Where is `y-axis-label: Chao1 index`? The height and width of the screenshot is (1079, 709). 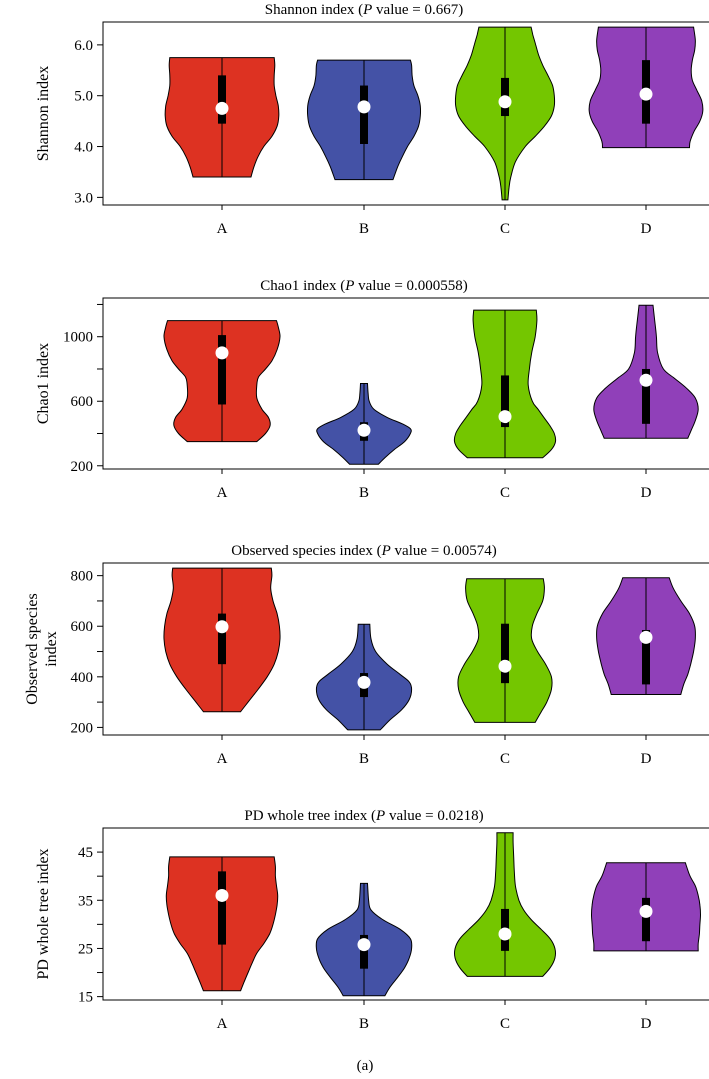
y-axis-label: Chao1 index is located at coordinates (43, 383).